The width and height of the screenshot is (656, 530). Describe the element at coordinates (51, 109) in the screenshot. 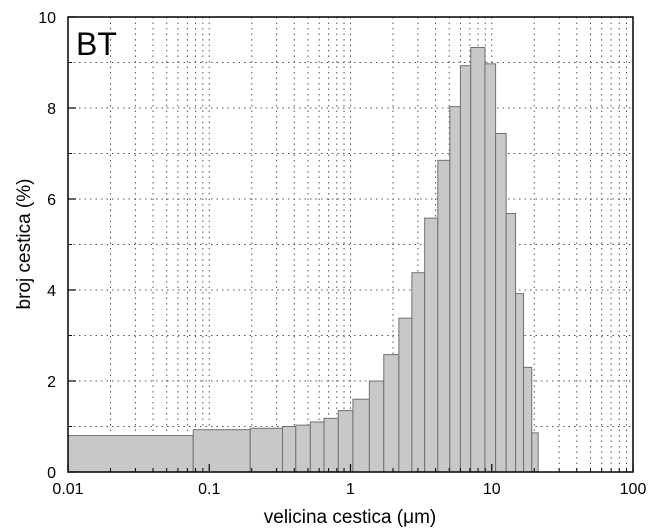

I see `y-tick-label: 8` at that location.